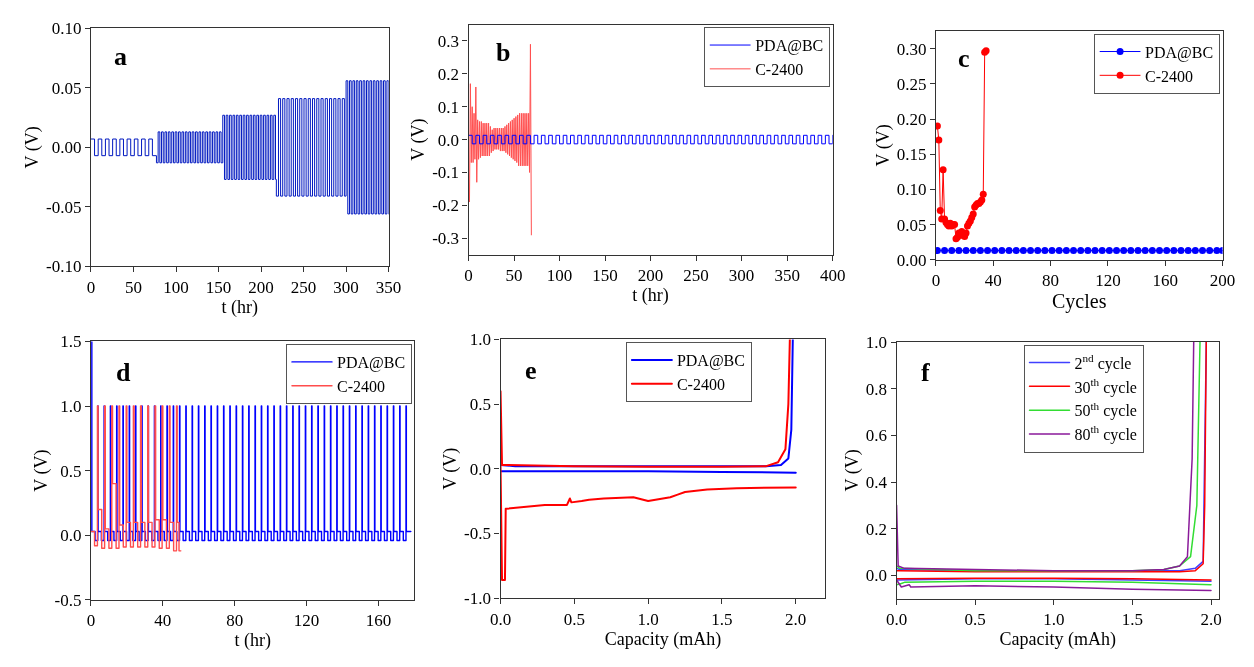  What do you see at coordinates (446, 173) in the screenshot?
I see `y-tick-label: -0.1` at bounding box center [446, 173].